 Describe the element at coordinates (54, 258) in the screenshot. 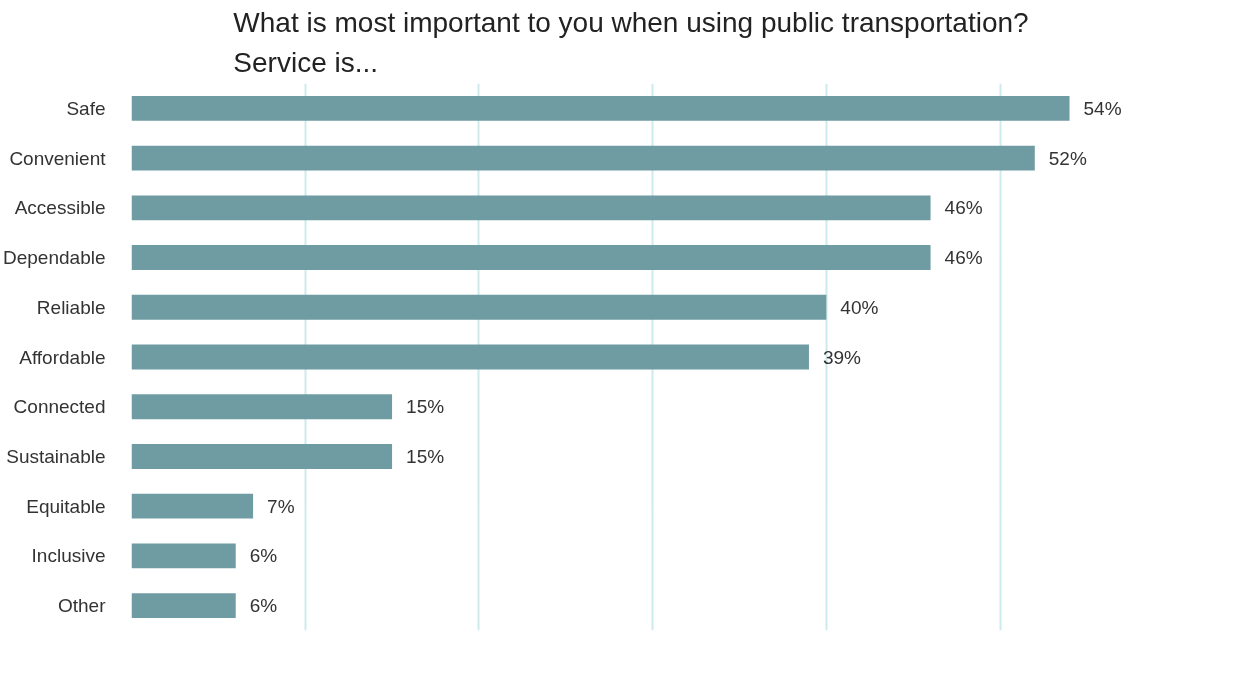

I see `y-tick-label: Dependable` at that location.